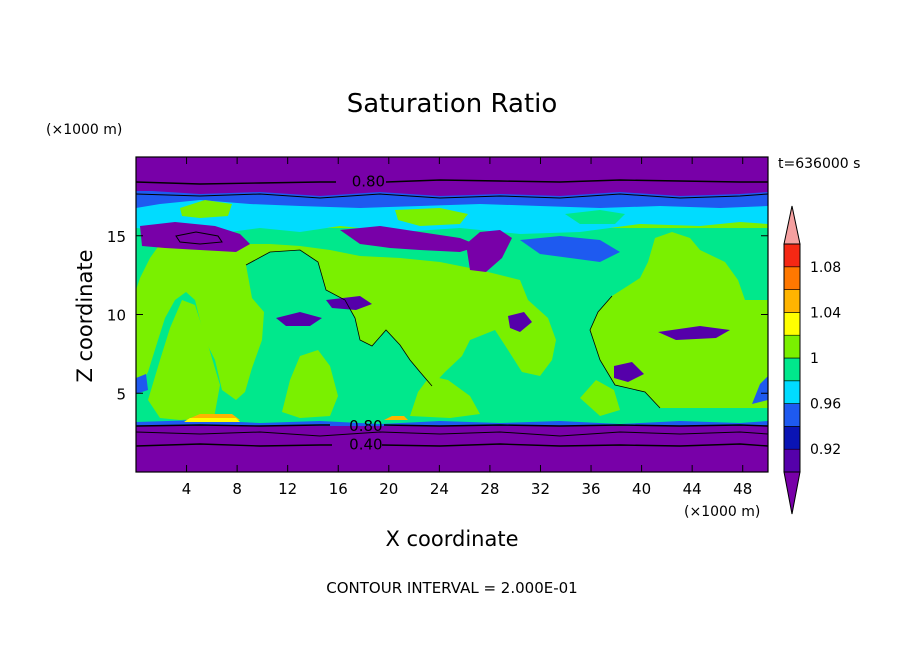 This screenshot has height=654, width=904. I want to click on x-tick-label: 4, so click(187, 489).